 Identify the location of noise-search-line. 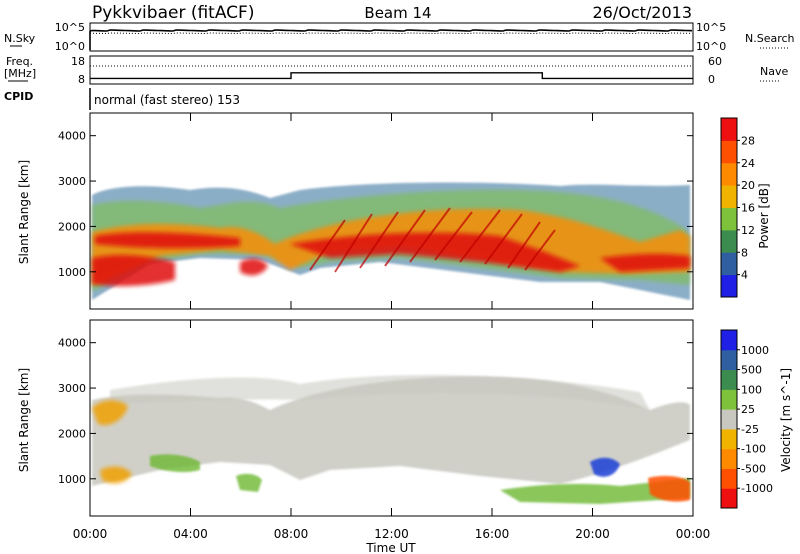
(391, 33).